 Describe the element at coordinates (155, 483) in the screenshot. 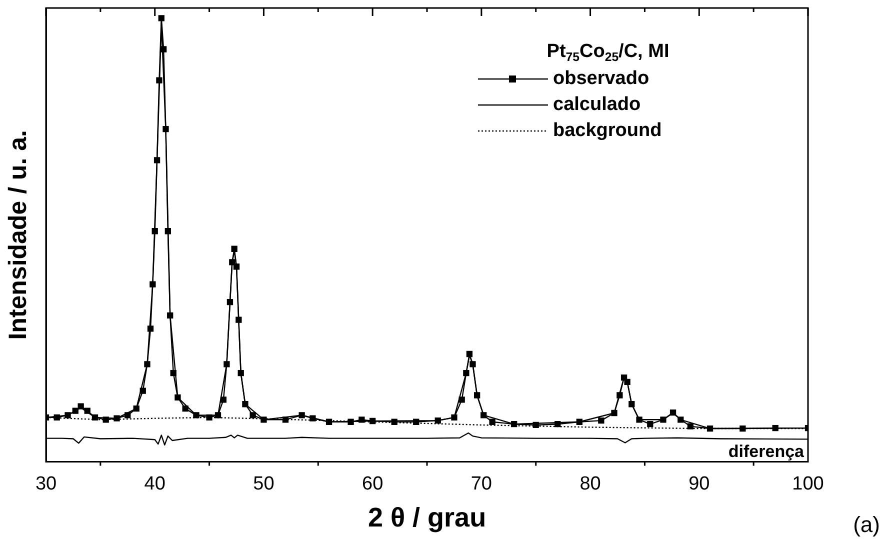

I see `x-tick-label: 40` at that location.